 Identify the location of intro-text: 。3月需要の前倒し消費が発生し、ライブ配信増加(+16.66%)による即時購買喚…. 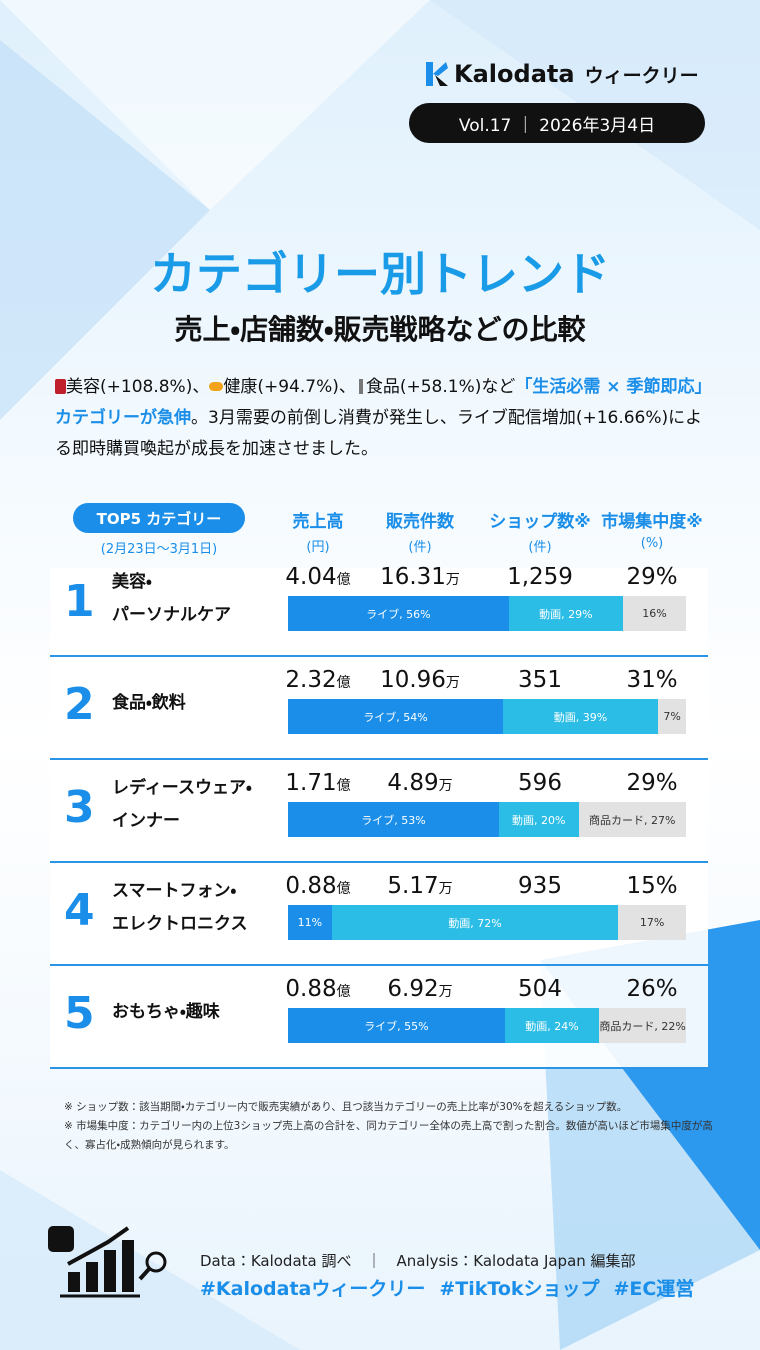
(379, 433).